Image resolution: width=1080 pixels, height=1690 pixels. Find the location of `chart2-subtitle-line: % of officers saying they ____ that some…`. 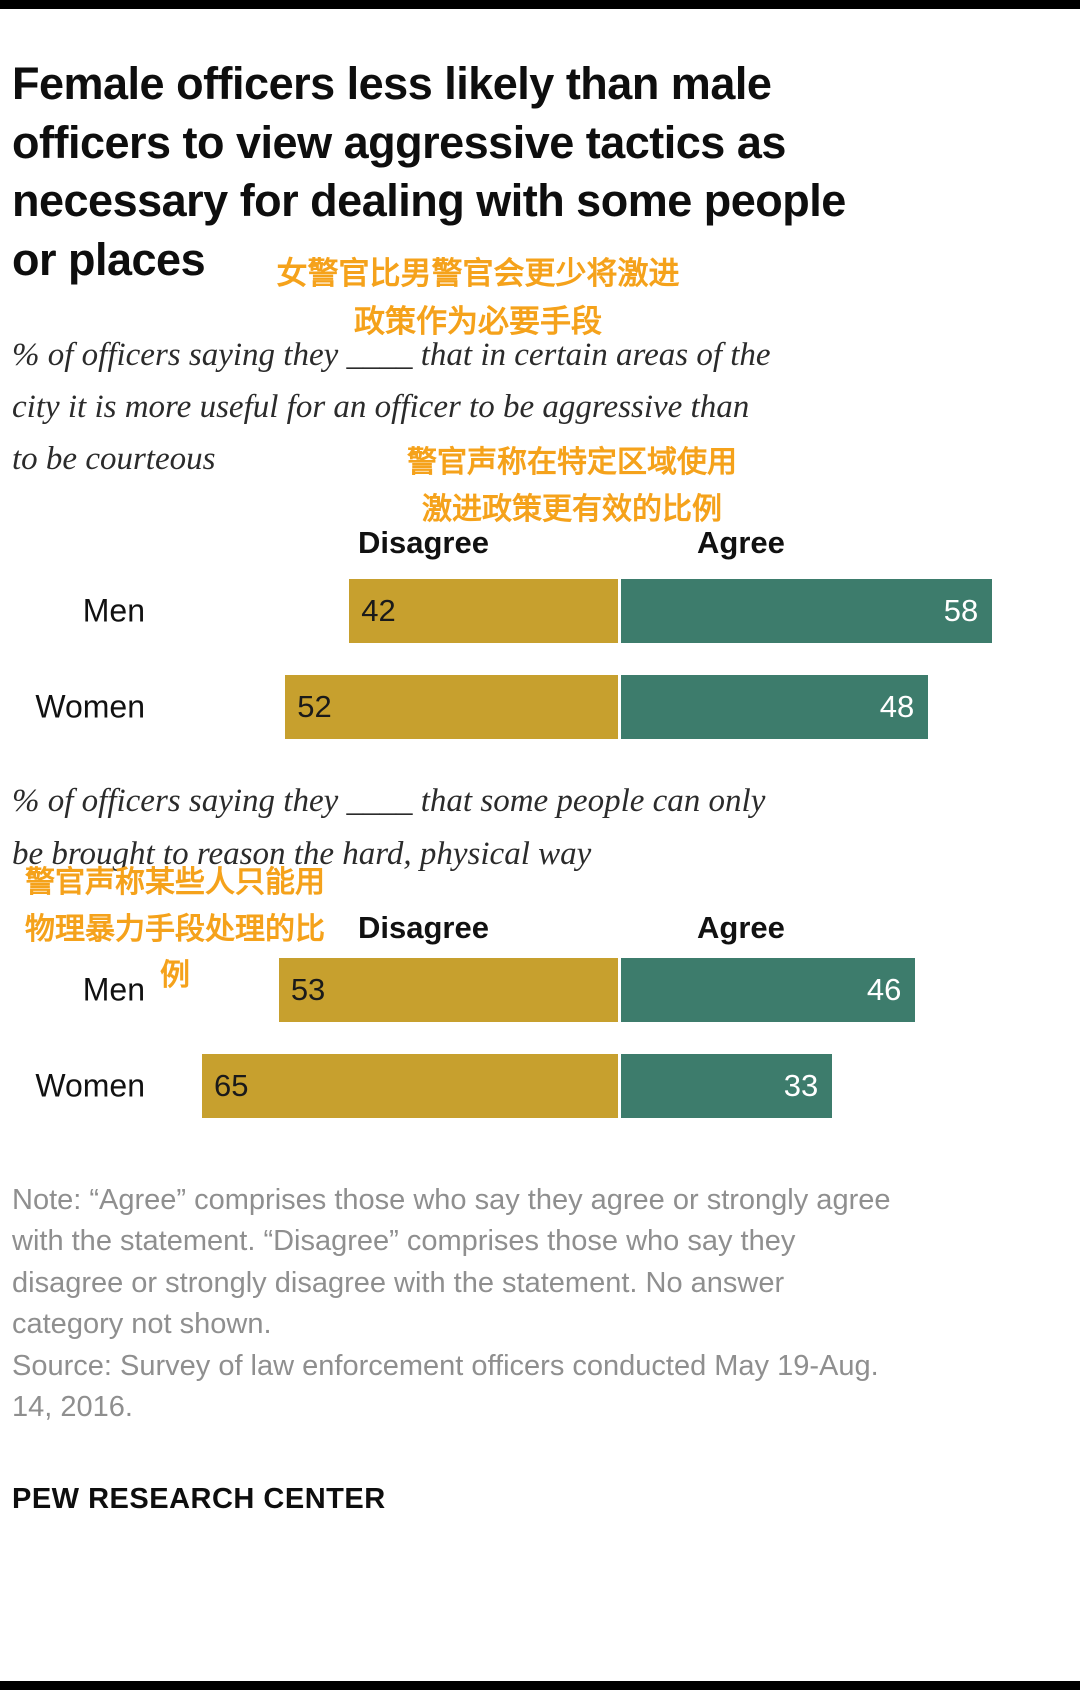

chart2-subtitle-line: % of officers saying they ____ that some… is located at coordinates (389, 801).